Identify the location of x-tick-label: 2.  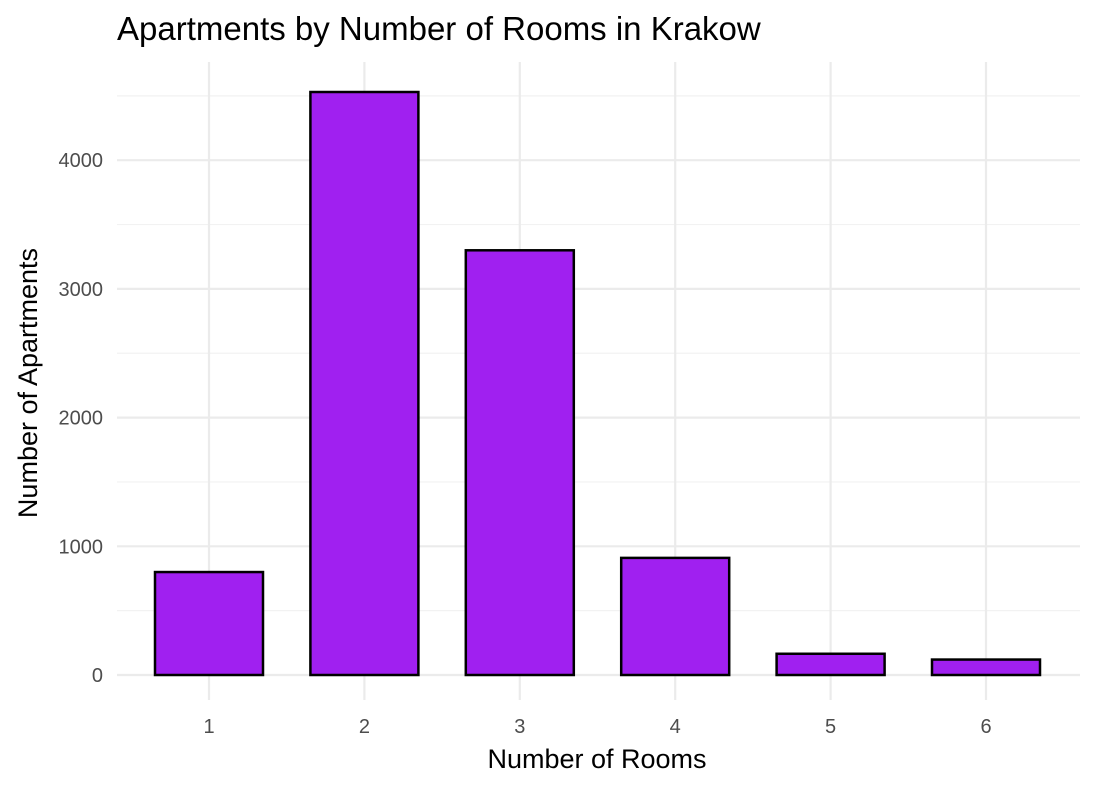
(364, 727).